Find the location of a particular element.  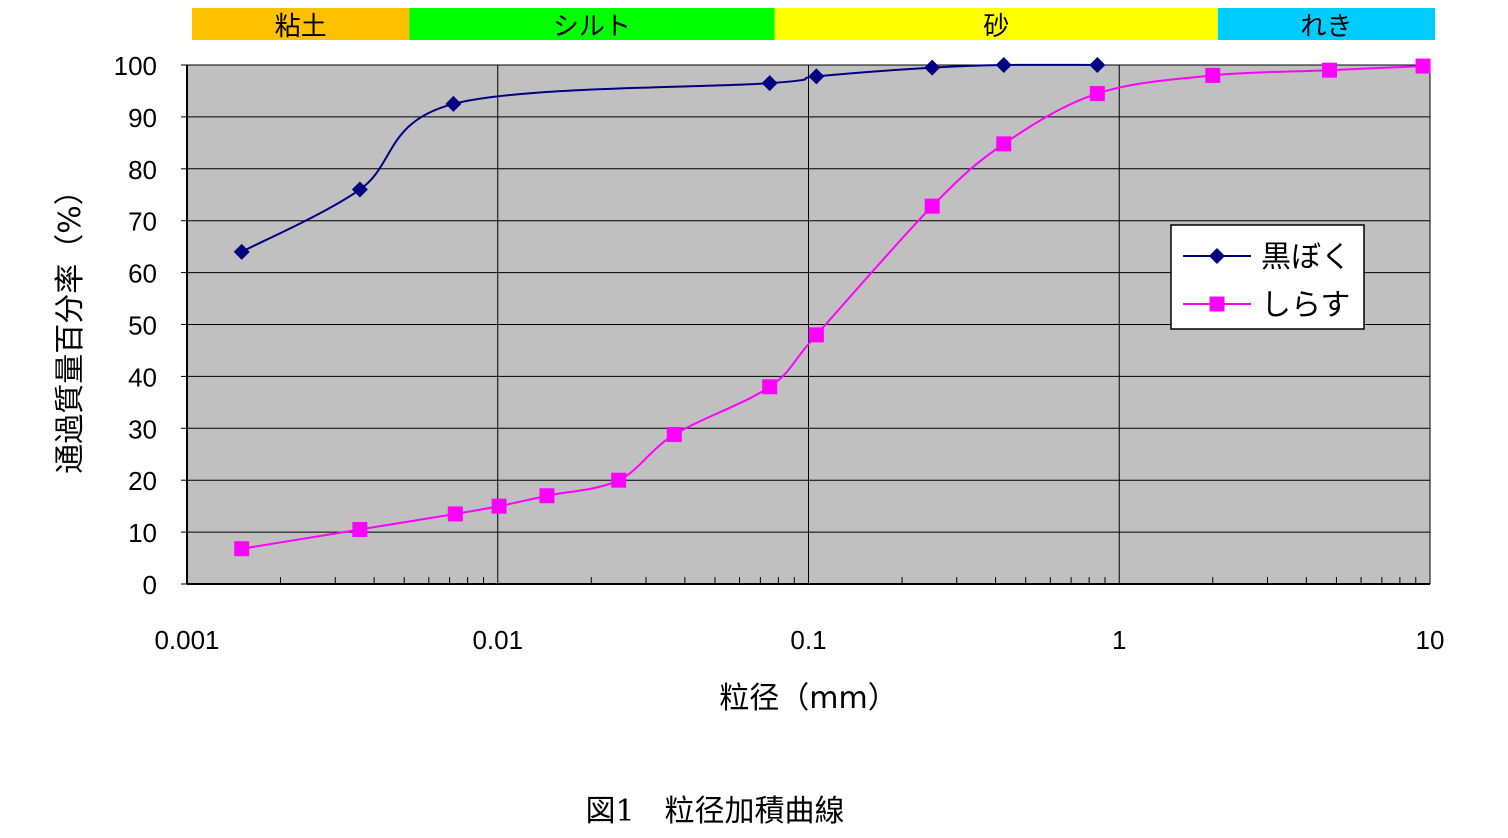

y-axis-title: 通過質量百分率（%） is located at coordinates (70, 324).